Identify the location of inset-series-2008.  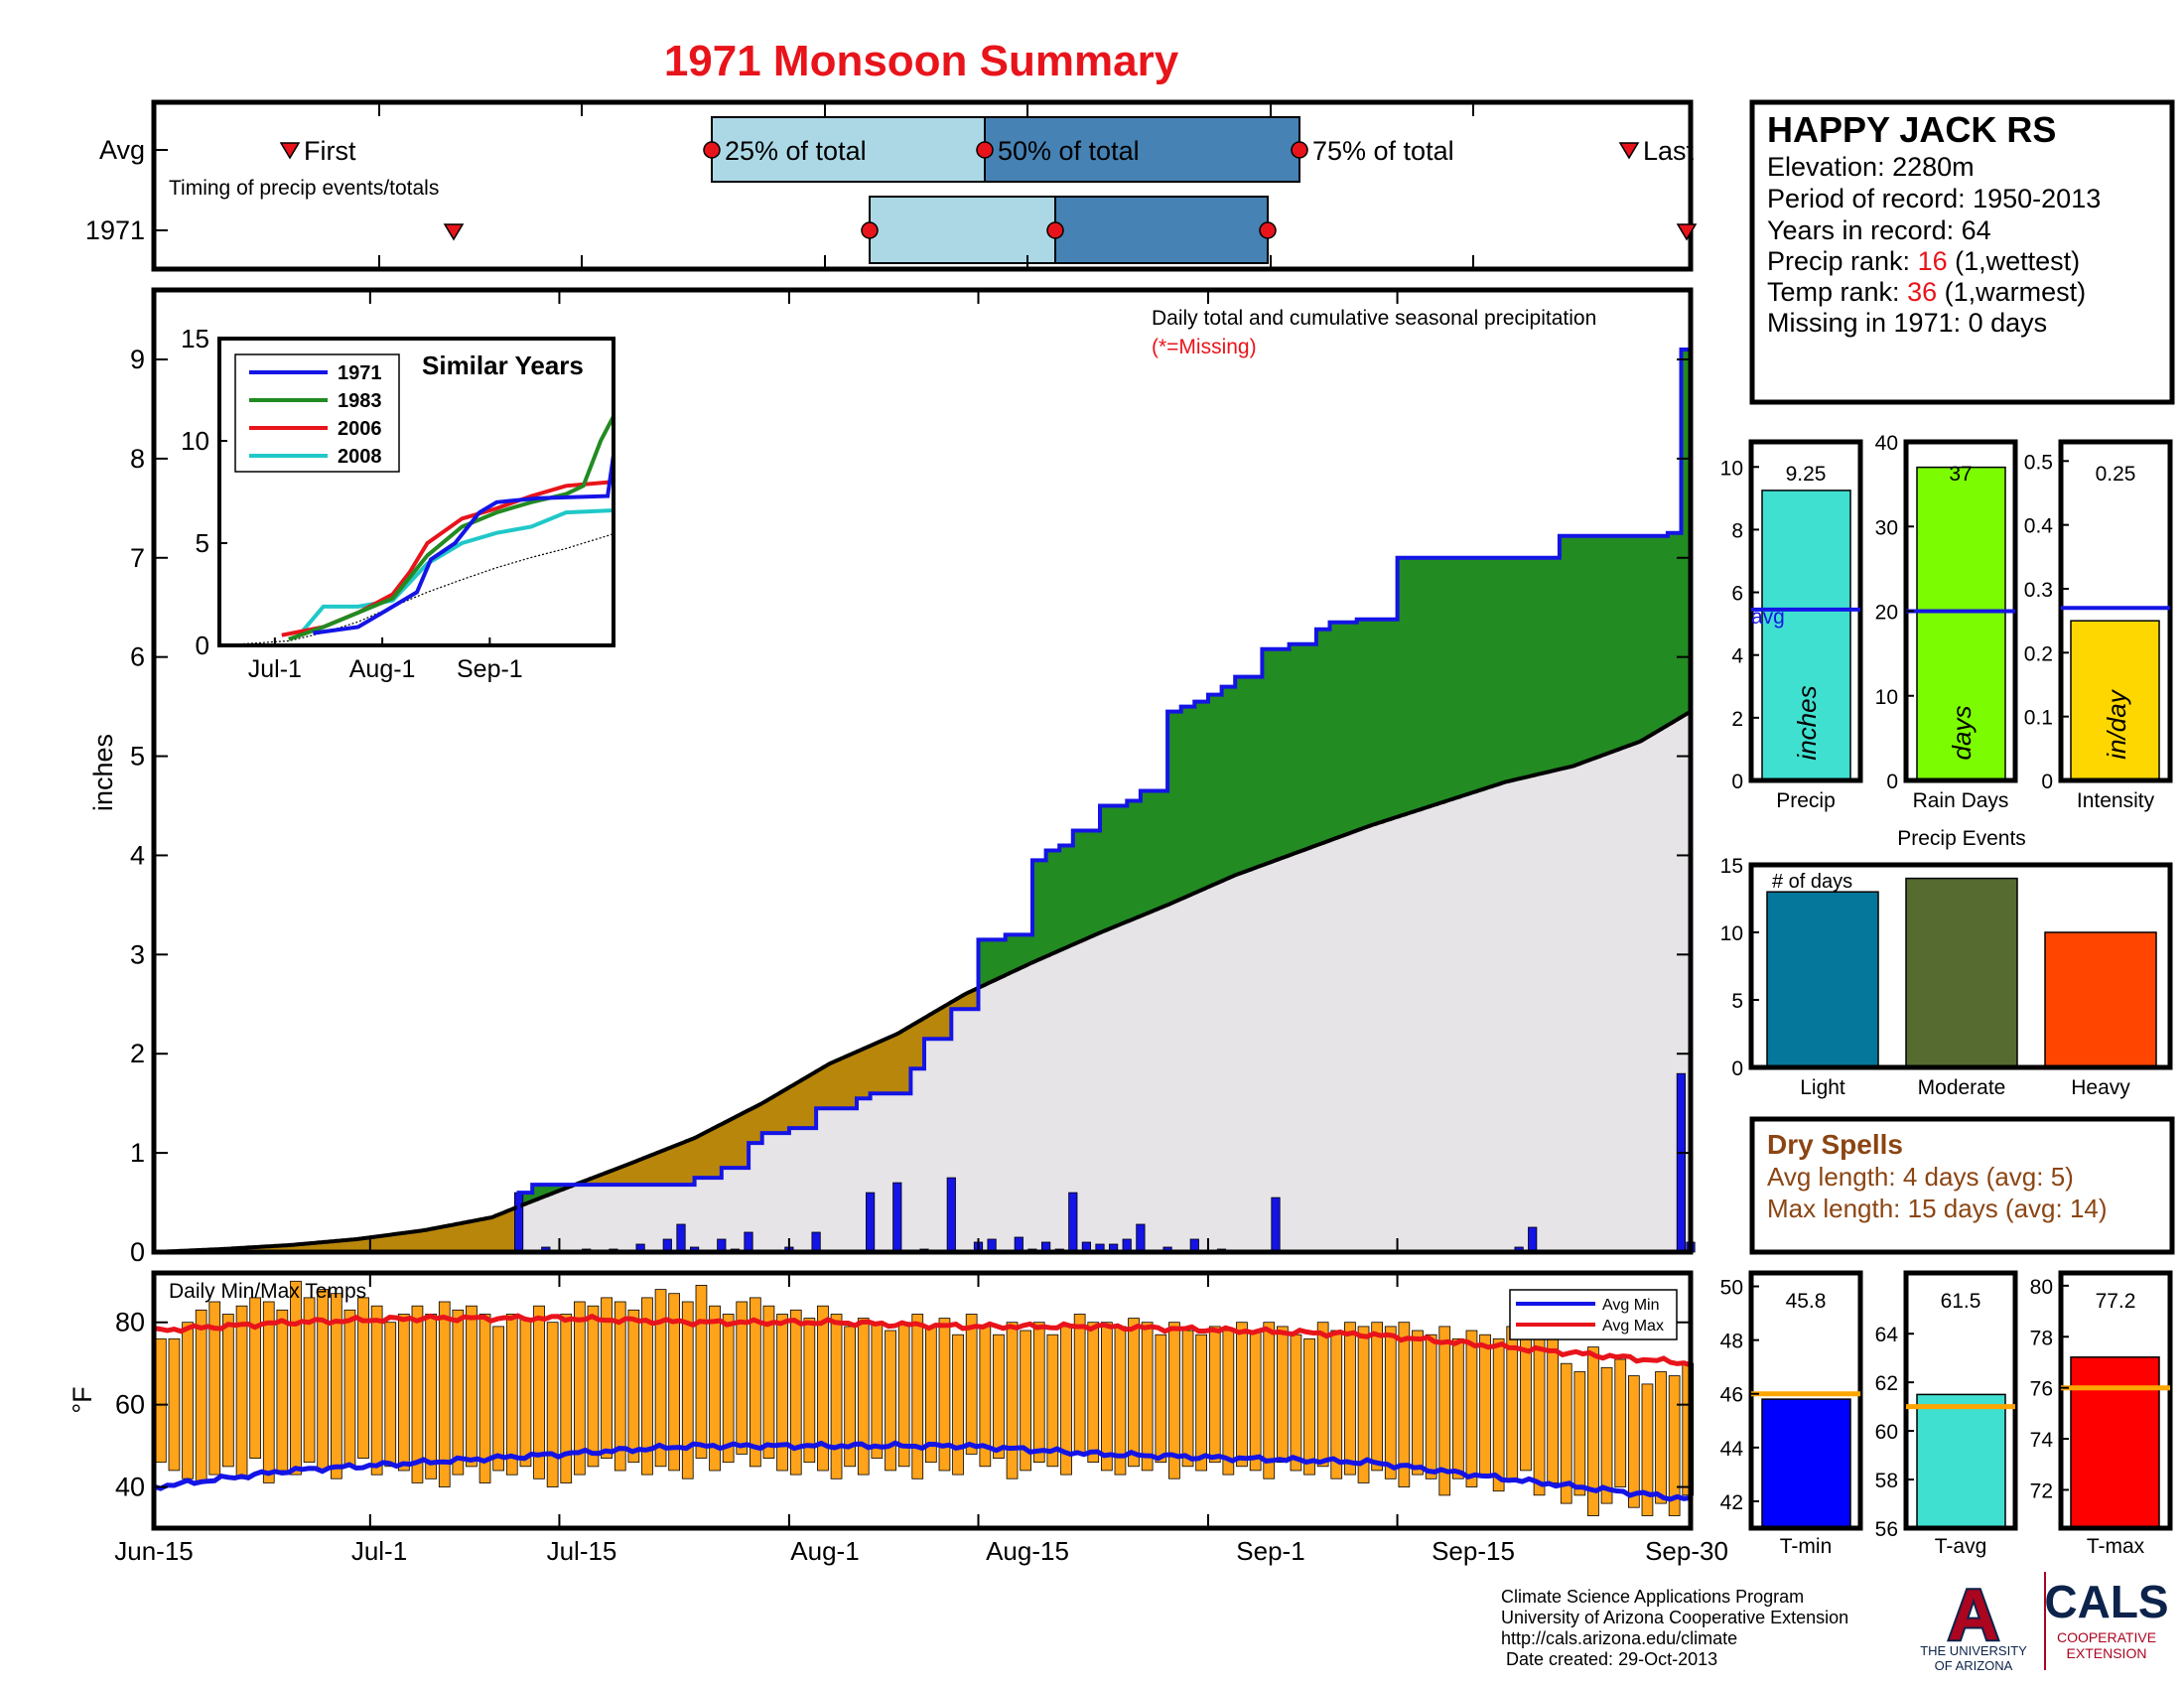
(455, 572).